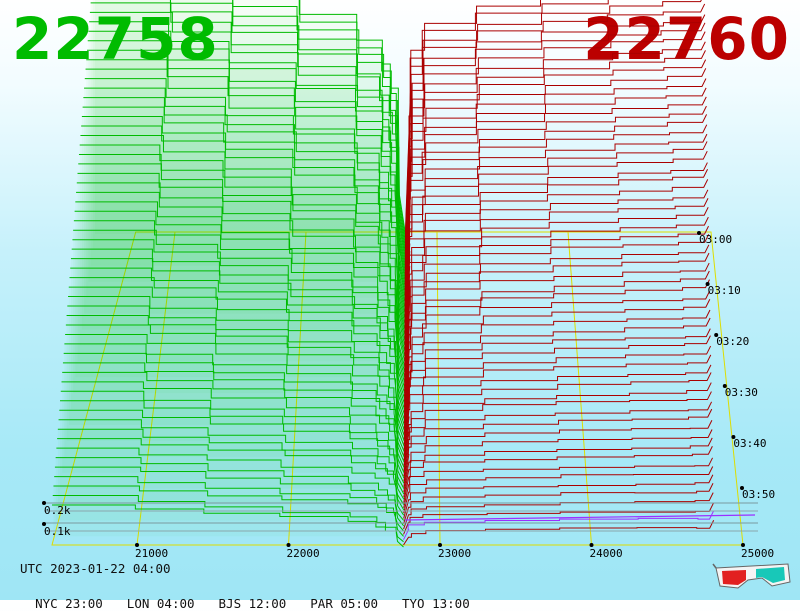 This screenshot has width=800, height=611. Describe the element at coordinates (757, 553) in the screenshot. I see `x-tick-label: 25000` at that location.